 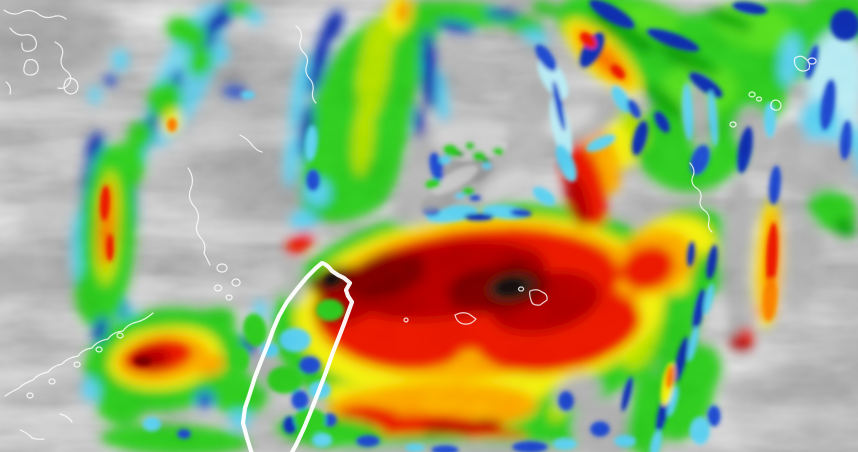 What do you see at coordinates (252, 163) in the screenshot?
I see `china-coastline-west` at bounding box center [252, 163].